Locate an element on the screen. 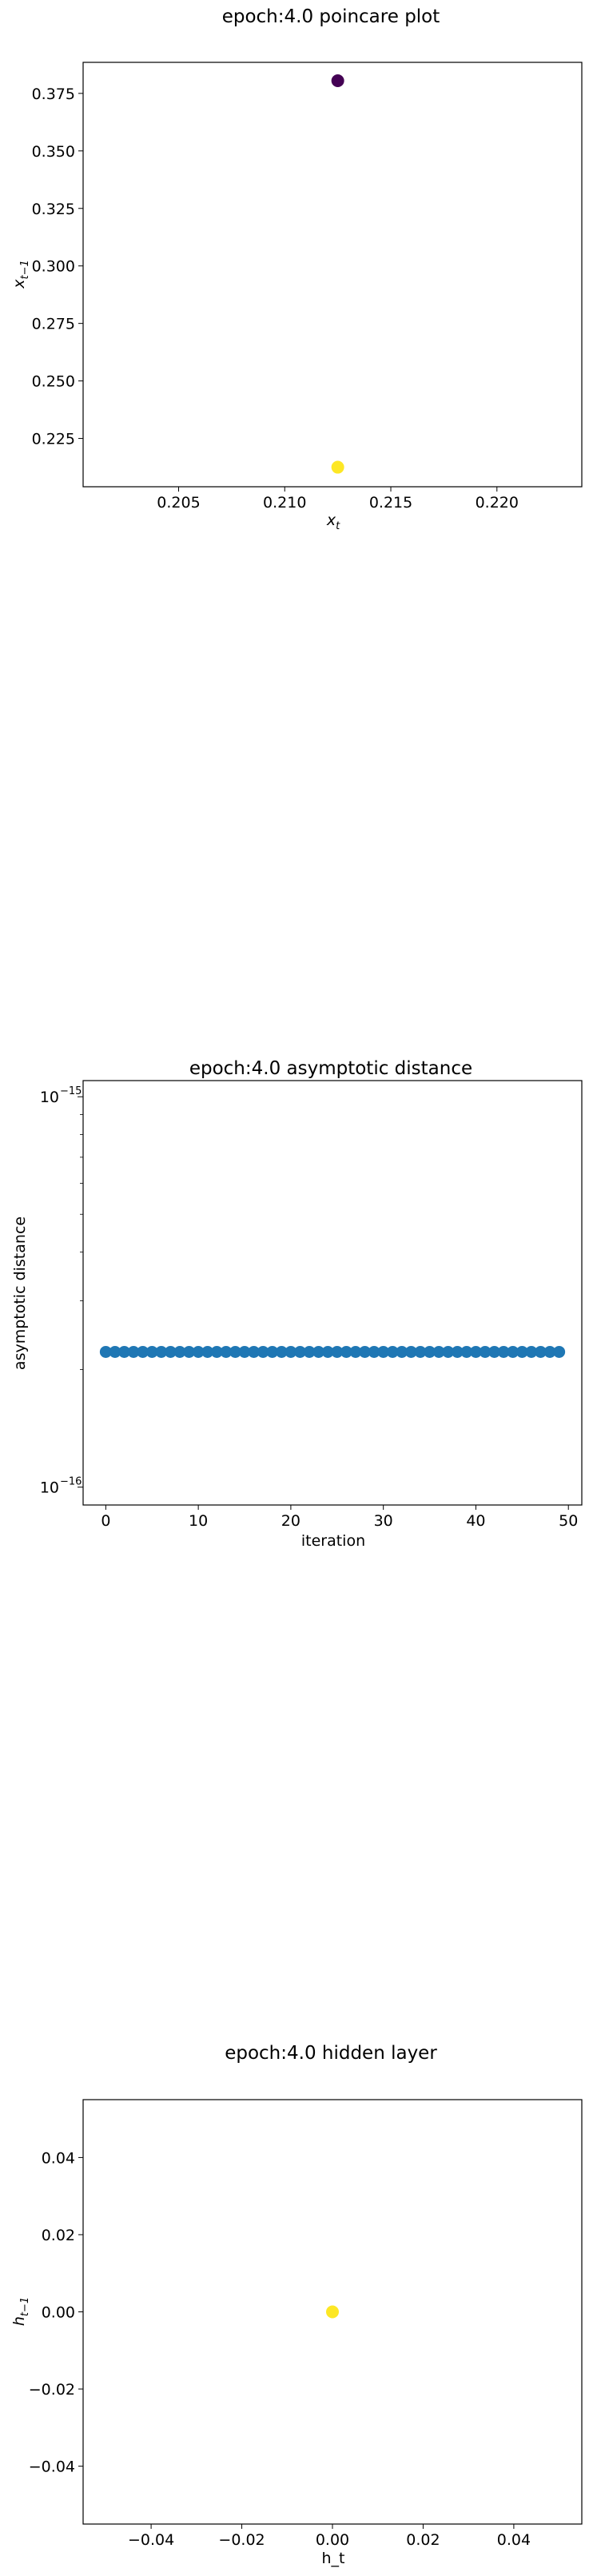 The width and height of the screenshot is (589, 2576). y-tick-label: 0.375 is located at coordinates (53, 94).